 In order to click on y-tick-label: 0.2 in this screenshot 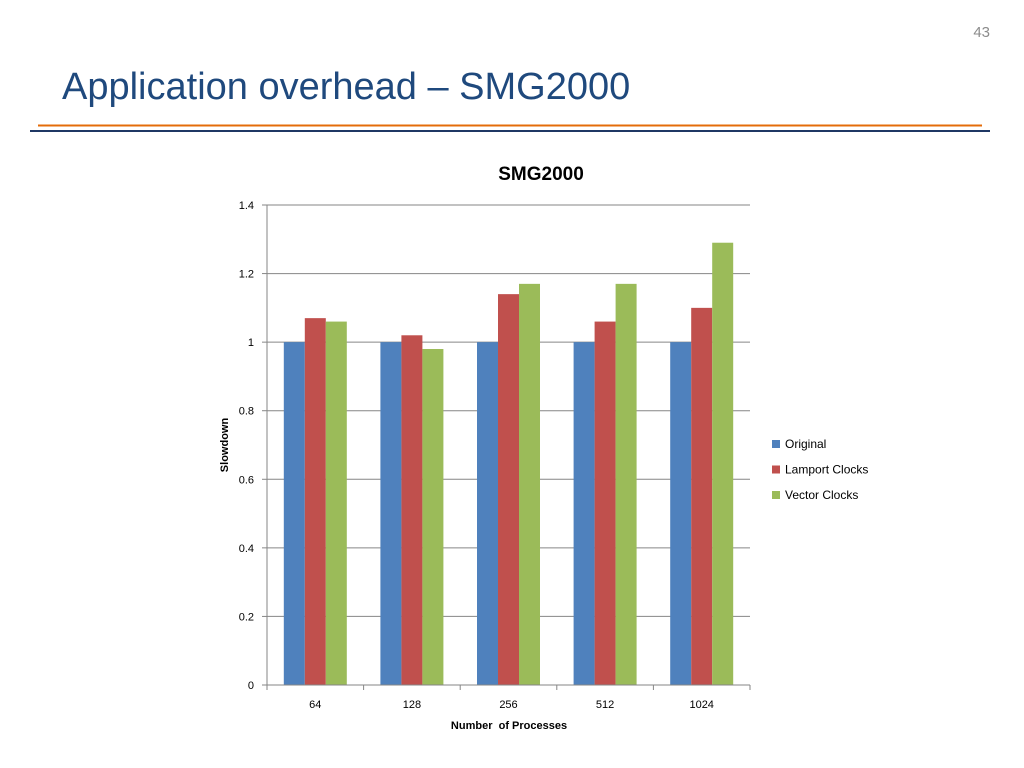, I will do `click(246, 617)`.